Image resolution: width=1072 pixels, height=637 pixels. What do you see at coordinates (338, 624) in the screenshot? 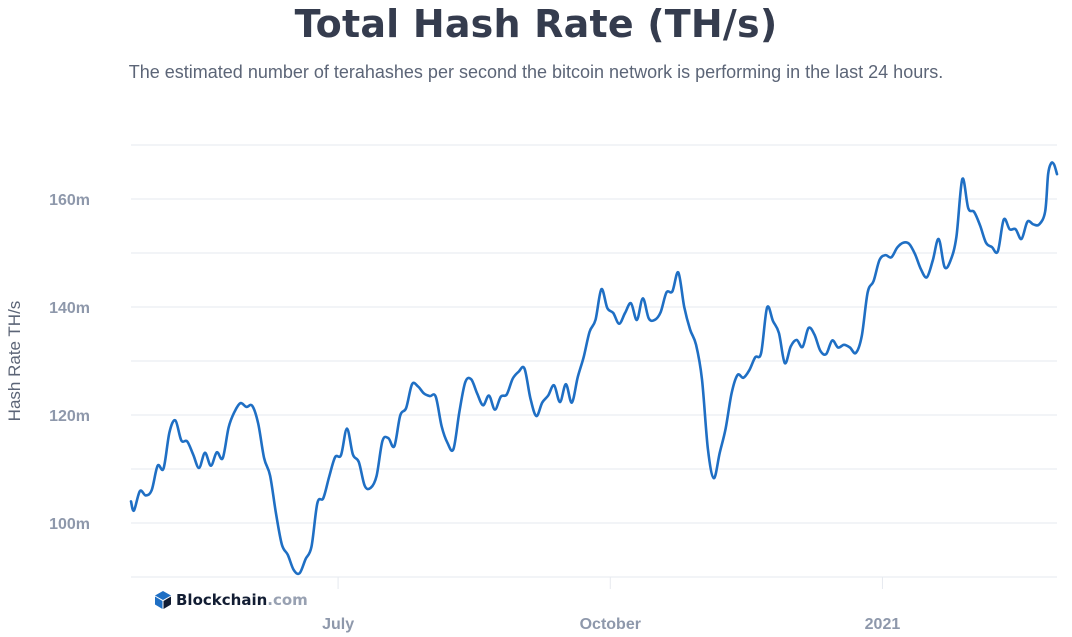
I see `x-tick-label: July` at bounding box center [338, 624].